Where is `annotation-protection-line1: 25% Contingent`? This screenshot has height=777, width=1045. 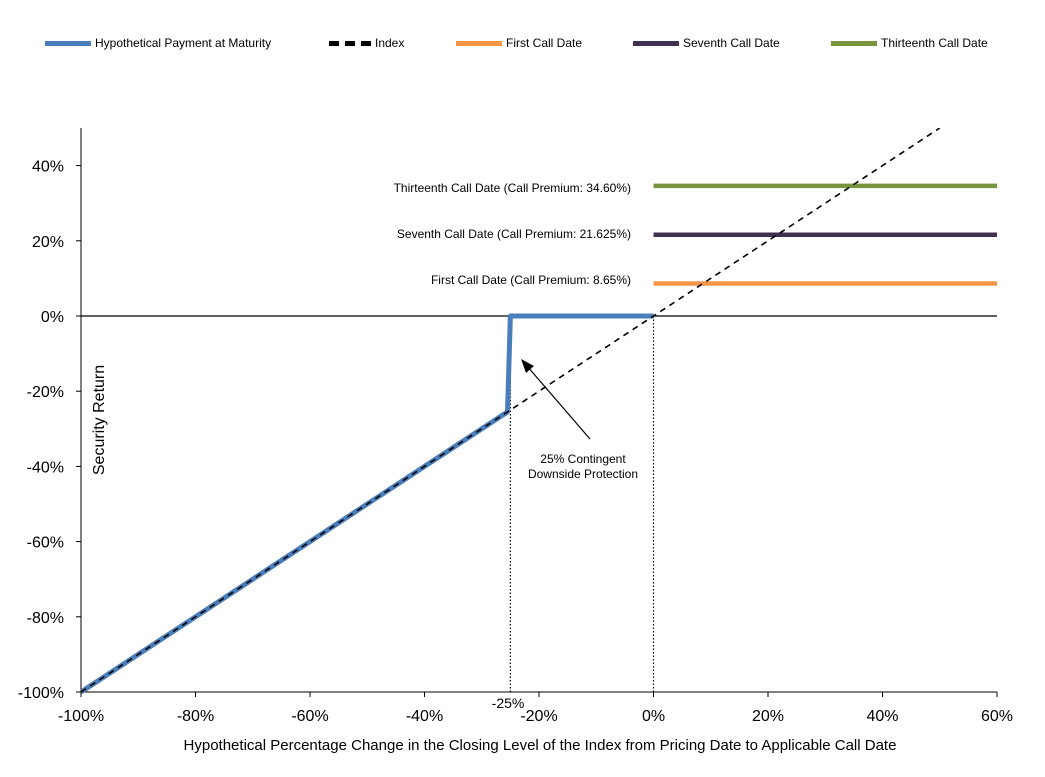 annotation-protection-line1: 25% Contingent is located at coordinates (583, 459).